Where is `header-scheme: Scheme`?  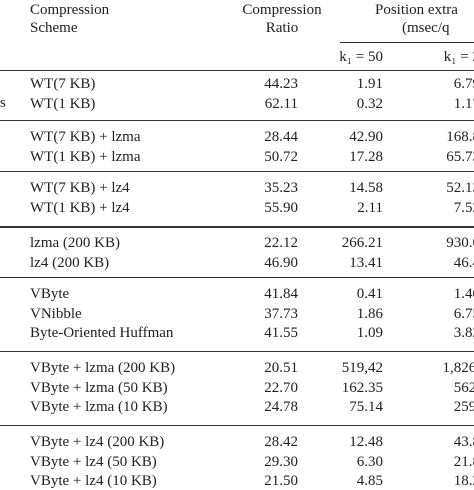 header-scheme: Scheme is located at coordinates (54, 28).